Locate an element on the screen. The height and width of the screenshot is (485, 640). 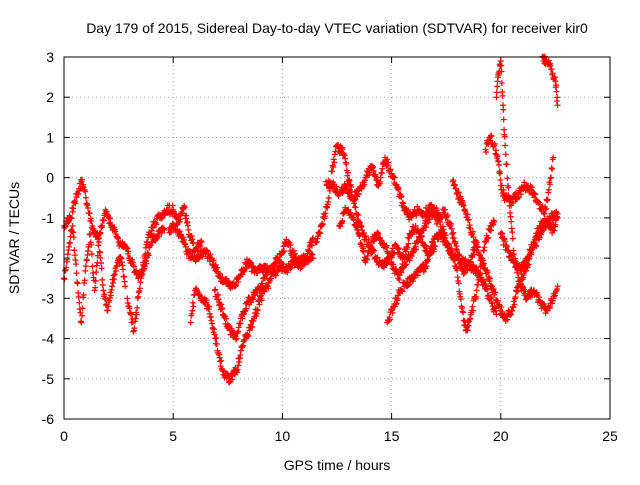
y-tick-label: -5 is located at coordinates (48, 379).